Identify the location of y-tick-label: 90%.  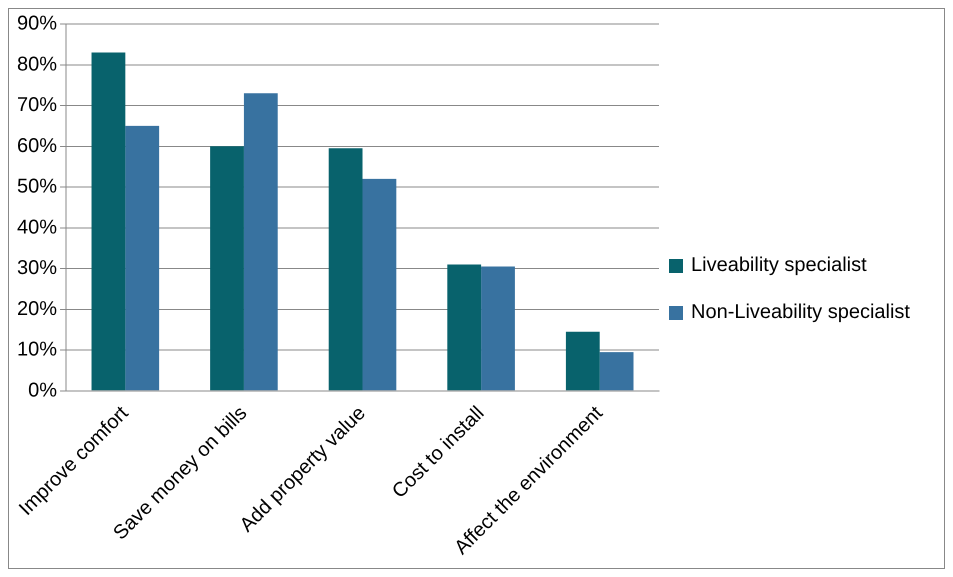
(37, 23).